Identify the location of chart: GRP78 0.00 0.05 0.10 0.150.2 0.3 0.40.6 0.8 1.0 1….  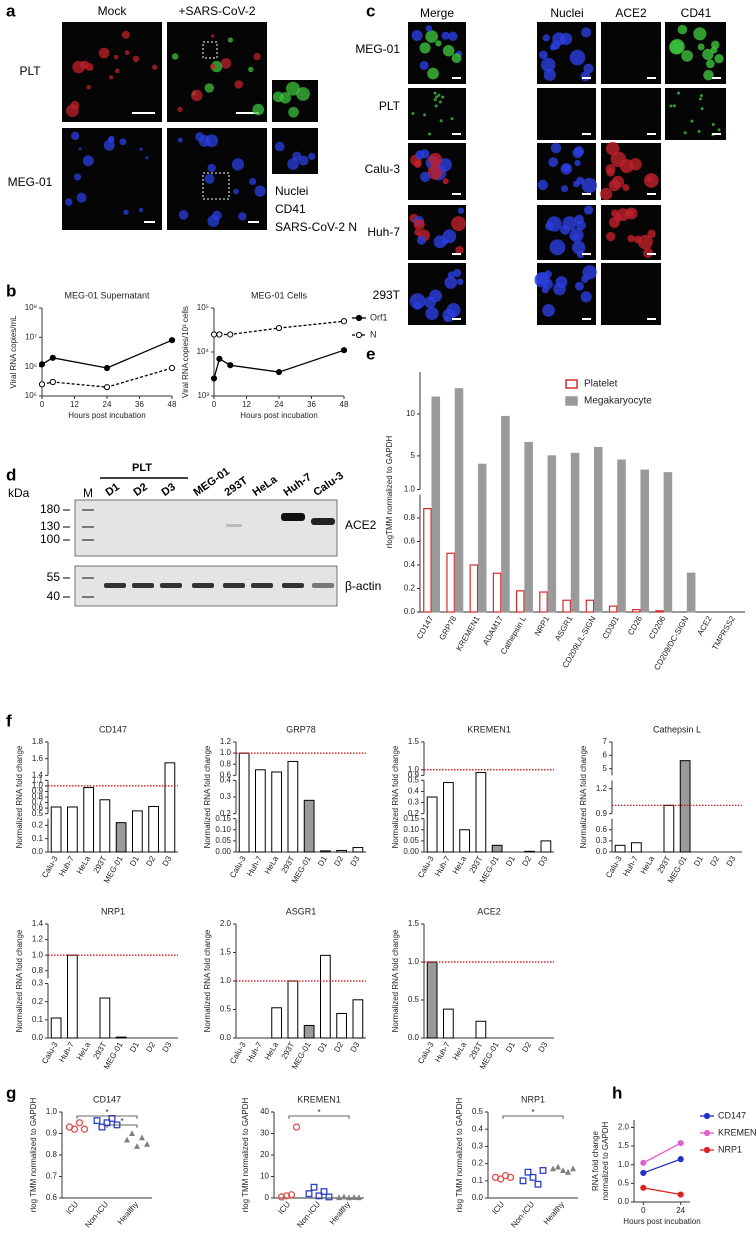
(284, 804).